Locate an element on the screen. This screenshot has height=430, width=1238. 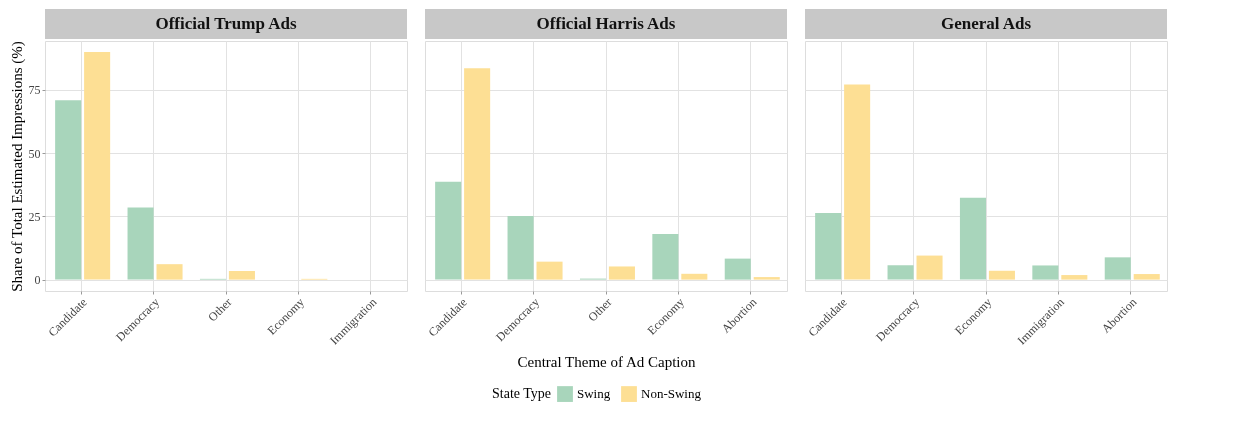
legend-label: Non-Swing is located at coordinates (671, 394).